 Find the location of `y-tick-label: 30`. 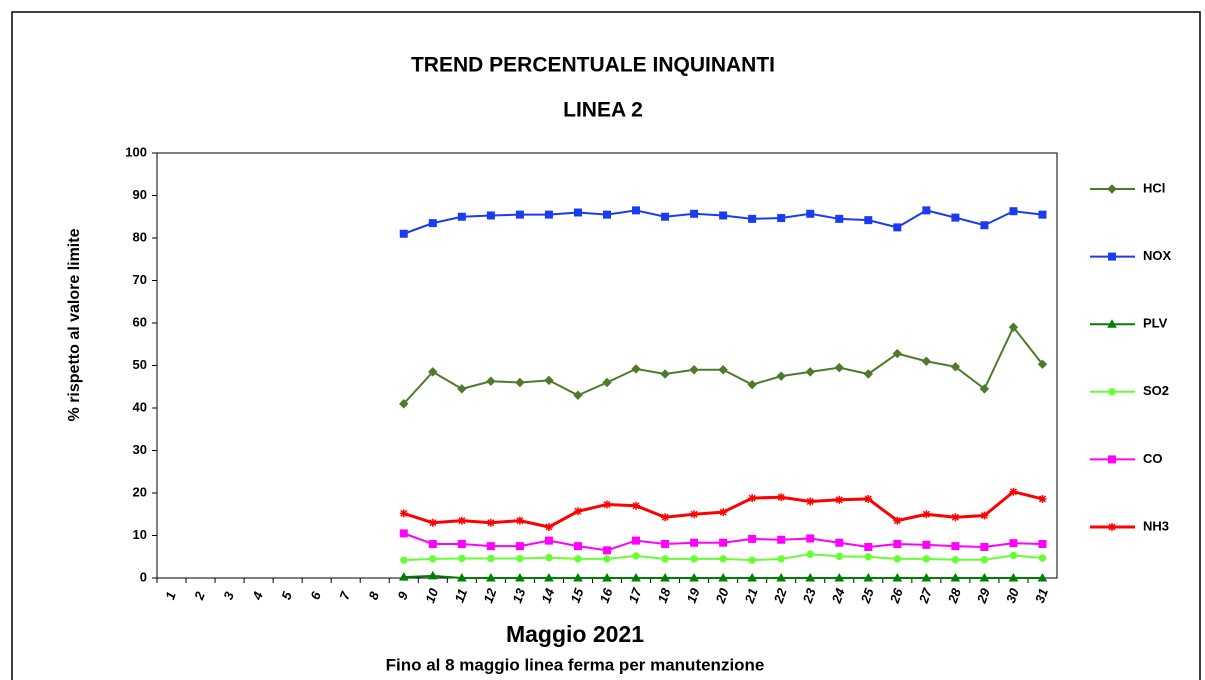

y-tick-label: 30 is located at coordinates (140, 449).